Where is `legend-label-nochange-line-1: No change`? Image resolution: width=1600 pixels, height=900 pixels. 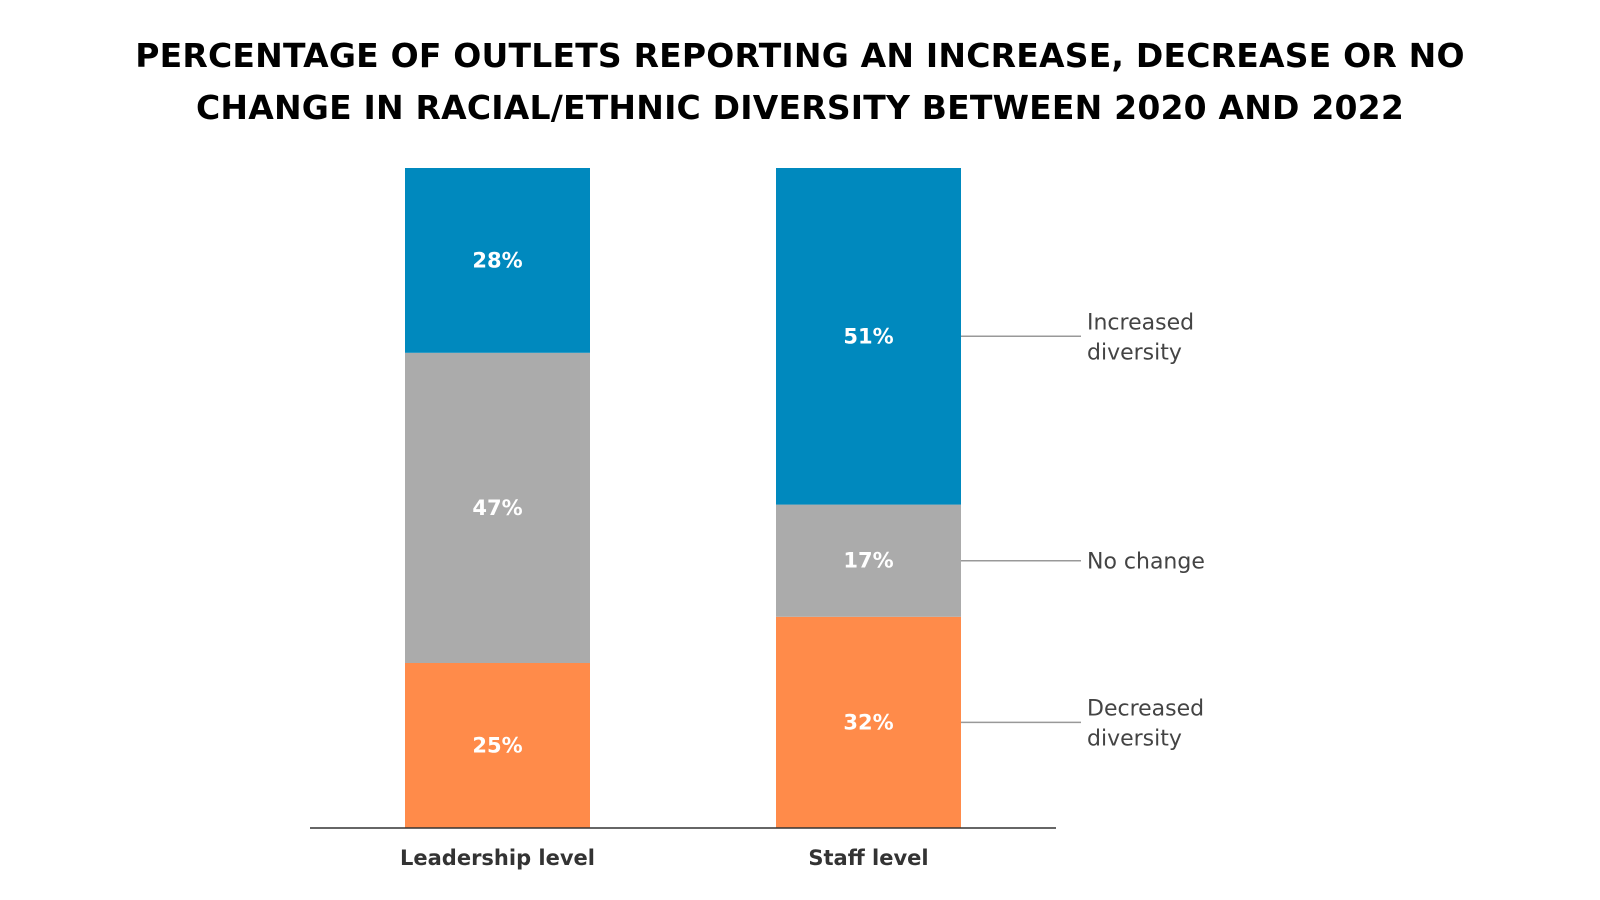 legend-label-nochange-line-1: No change is located at coordinates (1146, 562).